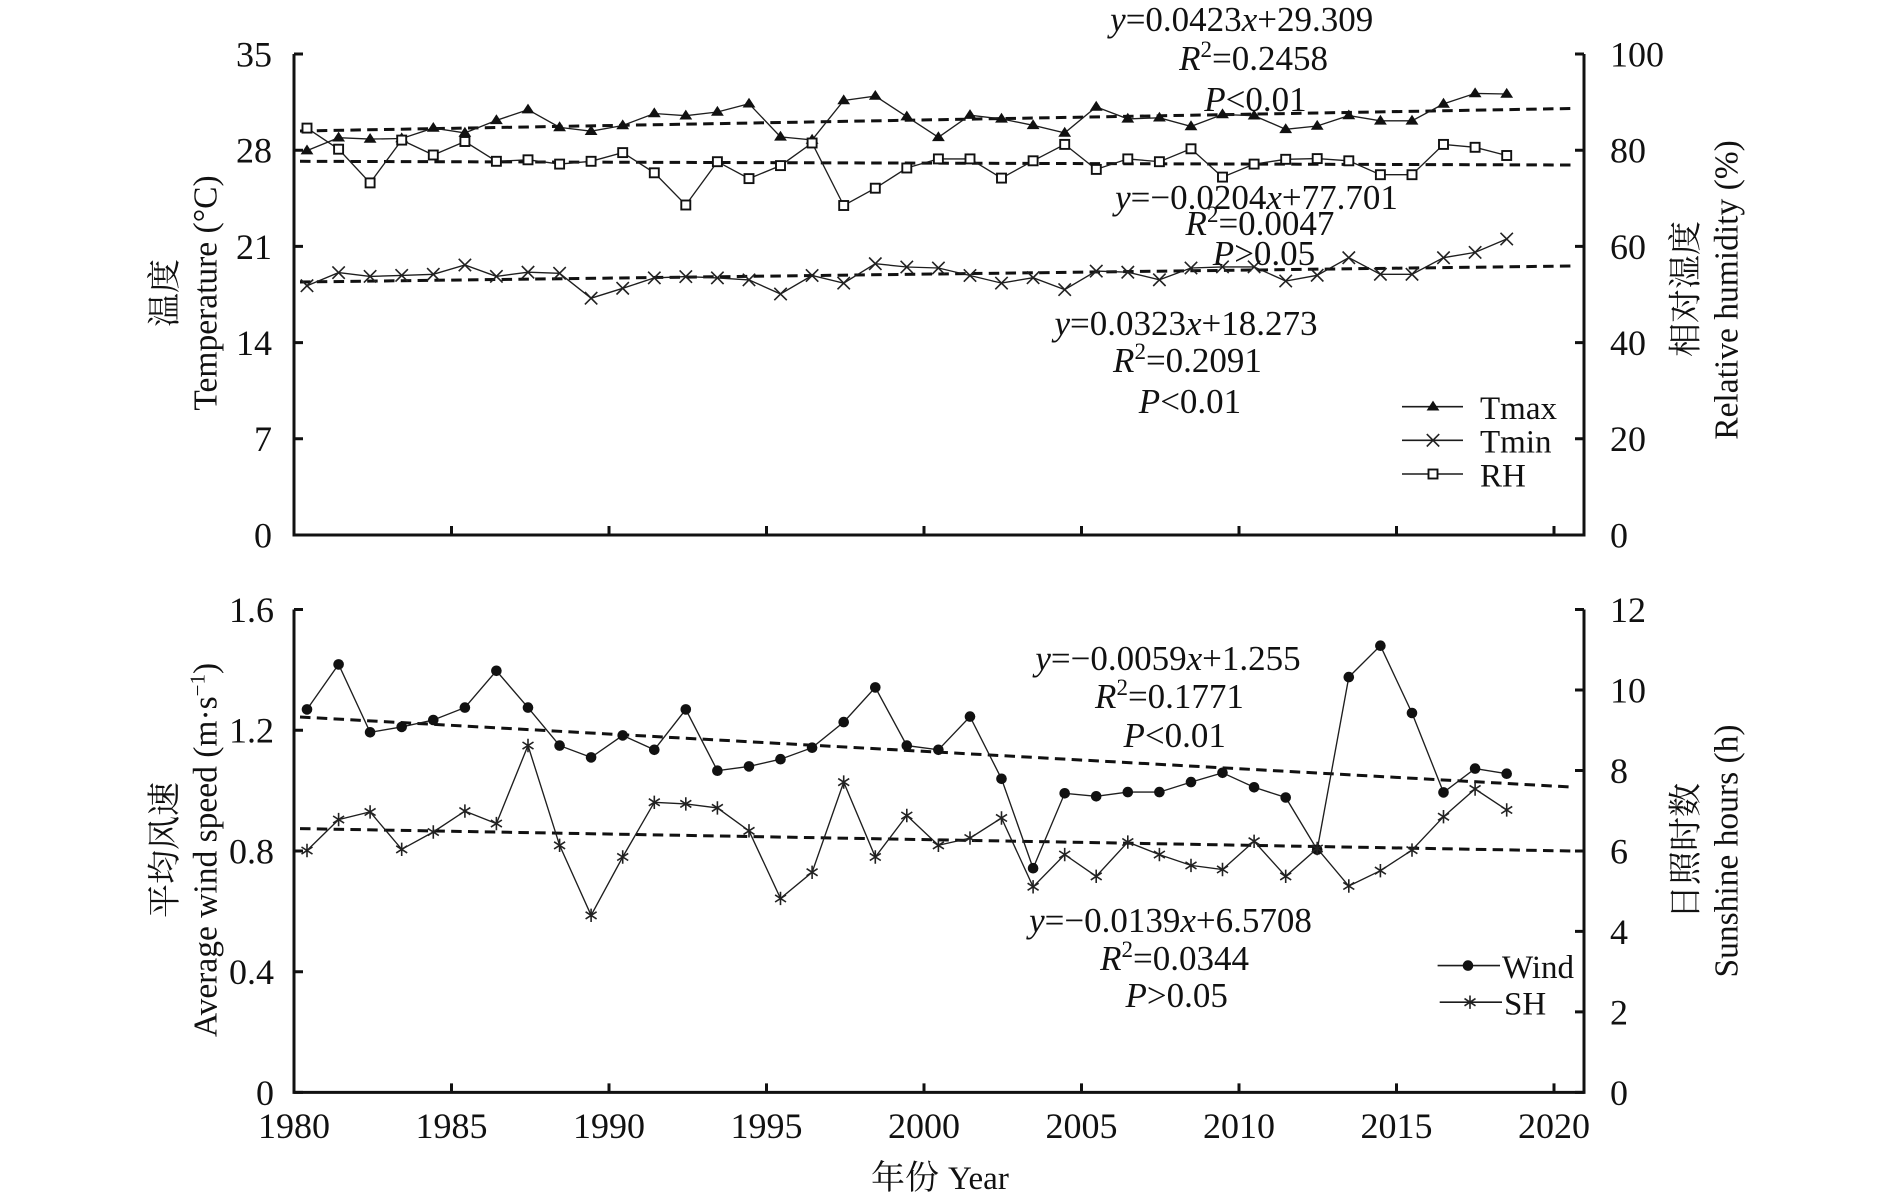 The height and width of the screenshot is (1203, 1890). Describe the element at coordinates (452, 1126) in the screenshot. I see `svg-text: 1985` at that location.